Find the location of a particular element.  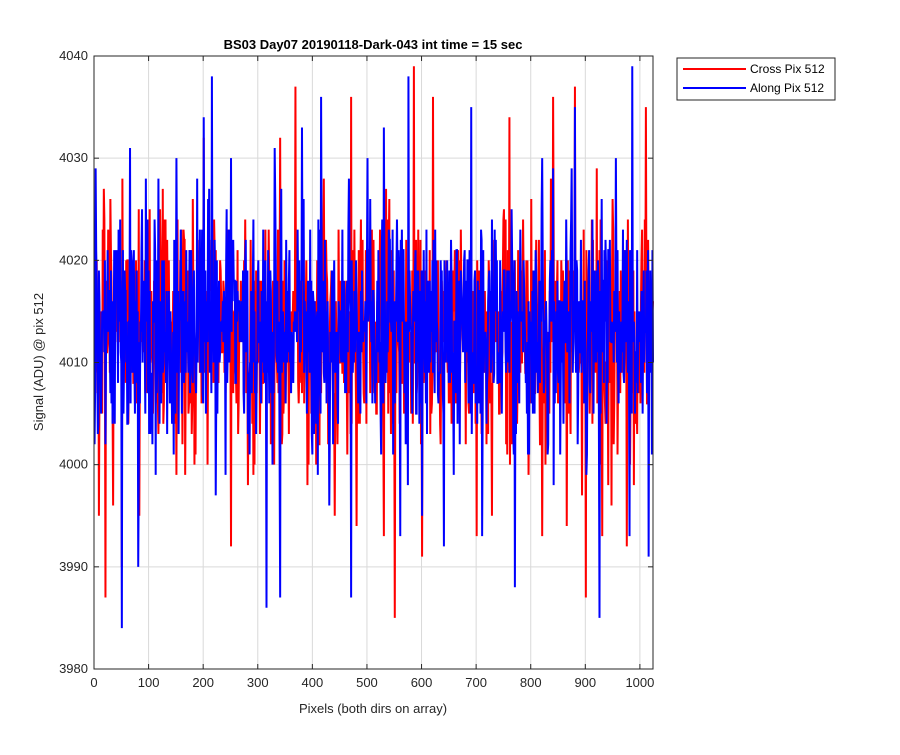

x-axis-label: Pixels (both dirs on array) is located at coordinates (373, 708).